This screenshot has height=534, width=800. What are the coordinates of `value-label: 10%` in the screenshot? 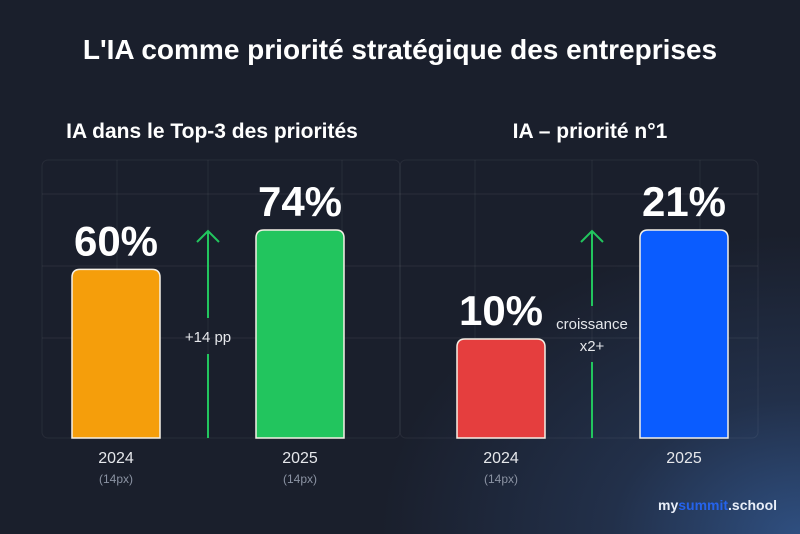 It's located at (501, 310).